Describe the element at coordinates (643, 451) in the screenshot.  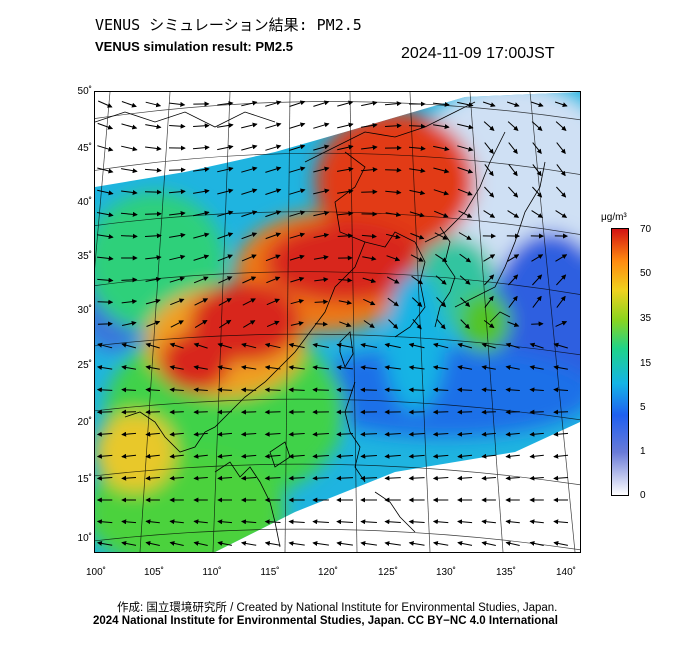
I see `colorbar-tick-1: 1` at that location.